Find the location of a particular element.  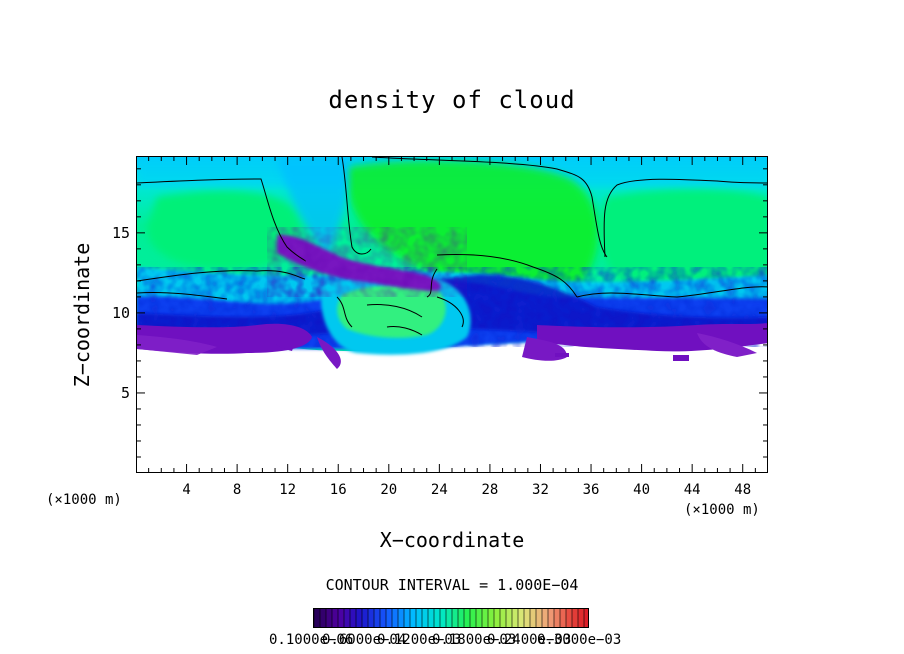

x-tick-label: 28 is located at coordinates (490, 490).